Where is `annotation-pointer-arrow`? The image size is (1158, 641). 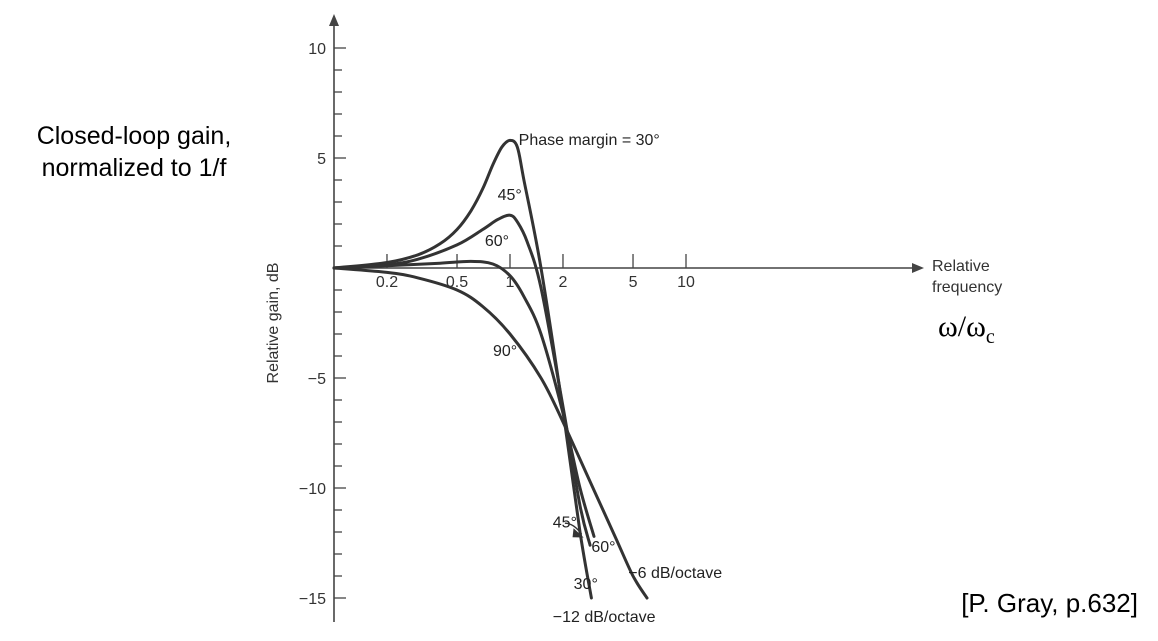
annotation-pointer-arrow is located at coordinates (573, 528).